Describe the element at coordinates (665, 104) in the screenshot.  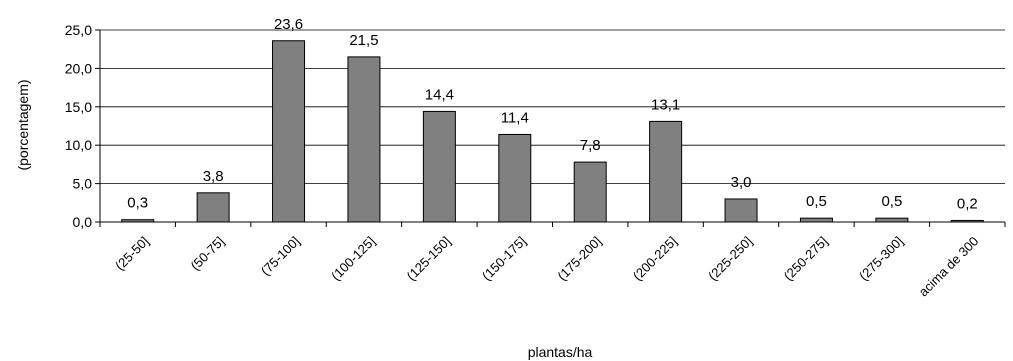
I see `data-label: 13,1` at that location.